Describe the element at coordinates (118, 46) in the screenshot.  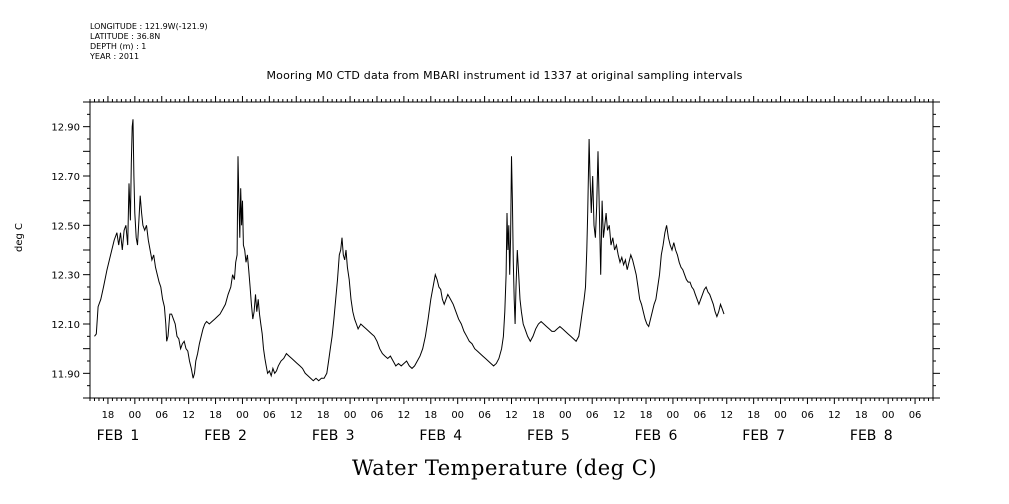
I see `depth-text: DEPTH (m) : 1` at that location.